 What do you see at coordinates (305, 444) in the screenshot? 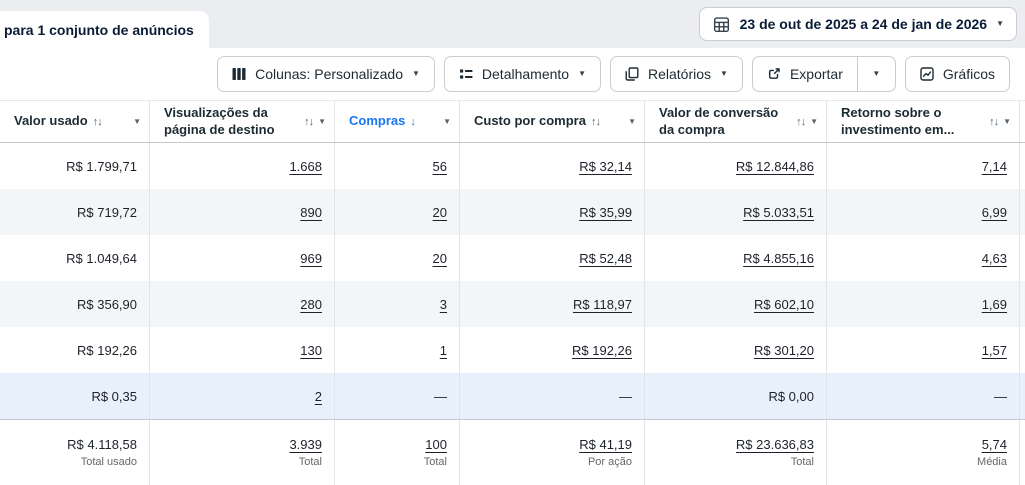
I see `total-value: 3.939` at bounding box center [305, 444].